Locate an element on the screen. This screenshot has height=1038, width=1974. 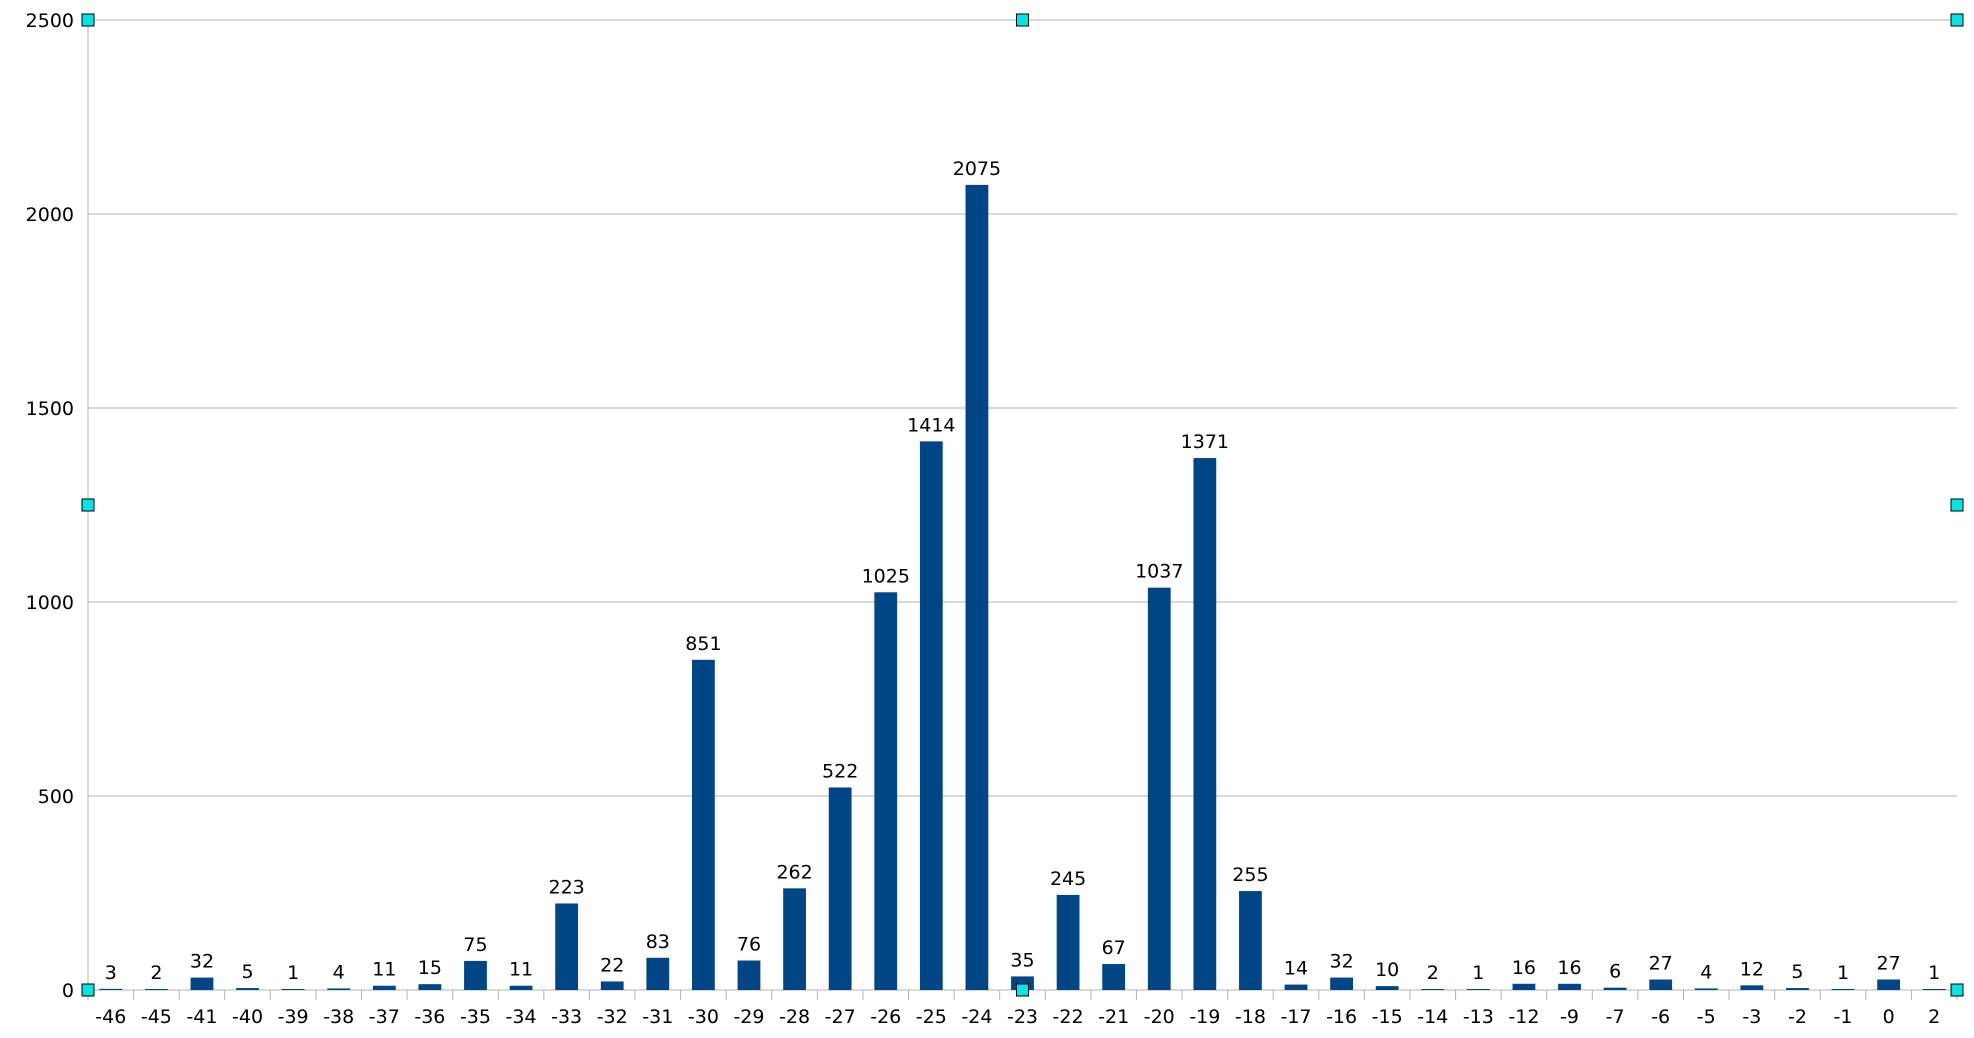
data-label: 1025 is located at coordinates (886, 576).